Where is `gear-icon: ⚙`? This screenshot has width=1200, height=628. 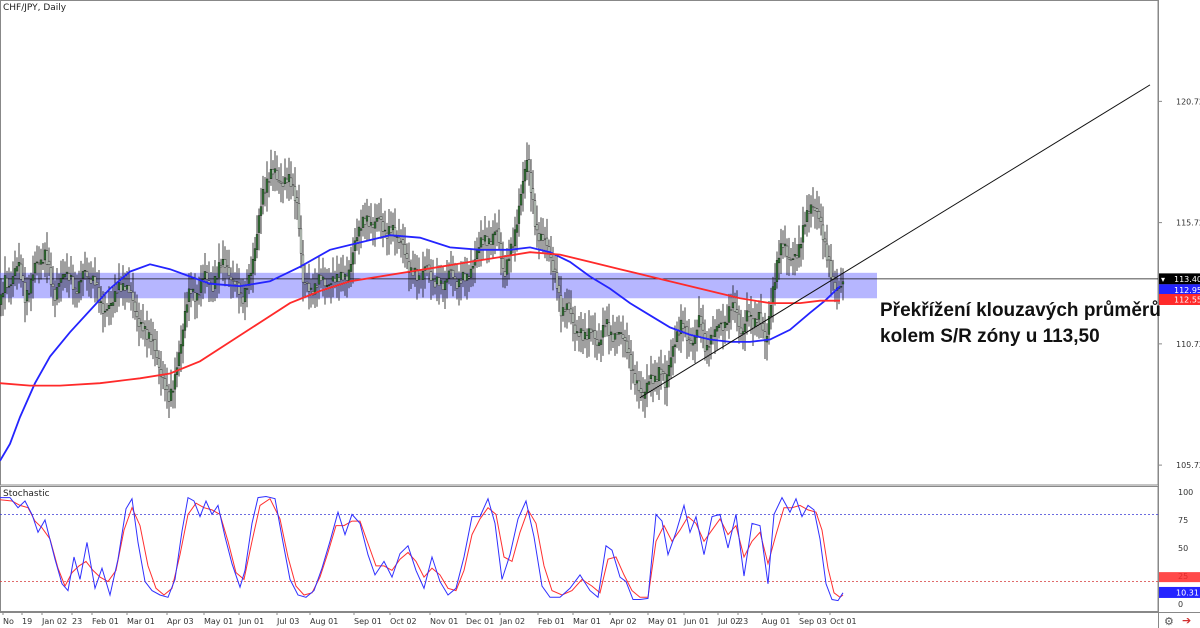 gear-icon: ⚙ is located at coordinates (1169, 621).